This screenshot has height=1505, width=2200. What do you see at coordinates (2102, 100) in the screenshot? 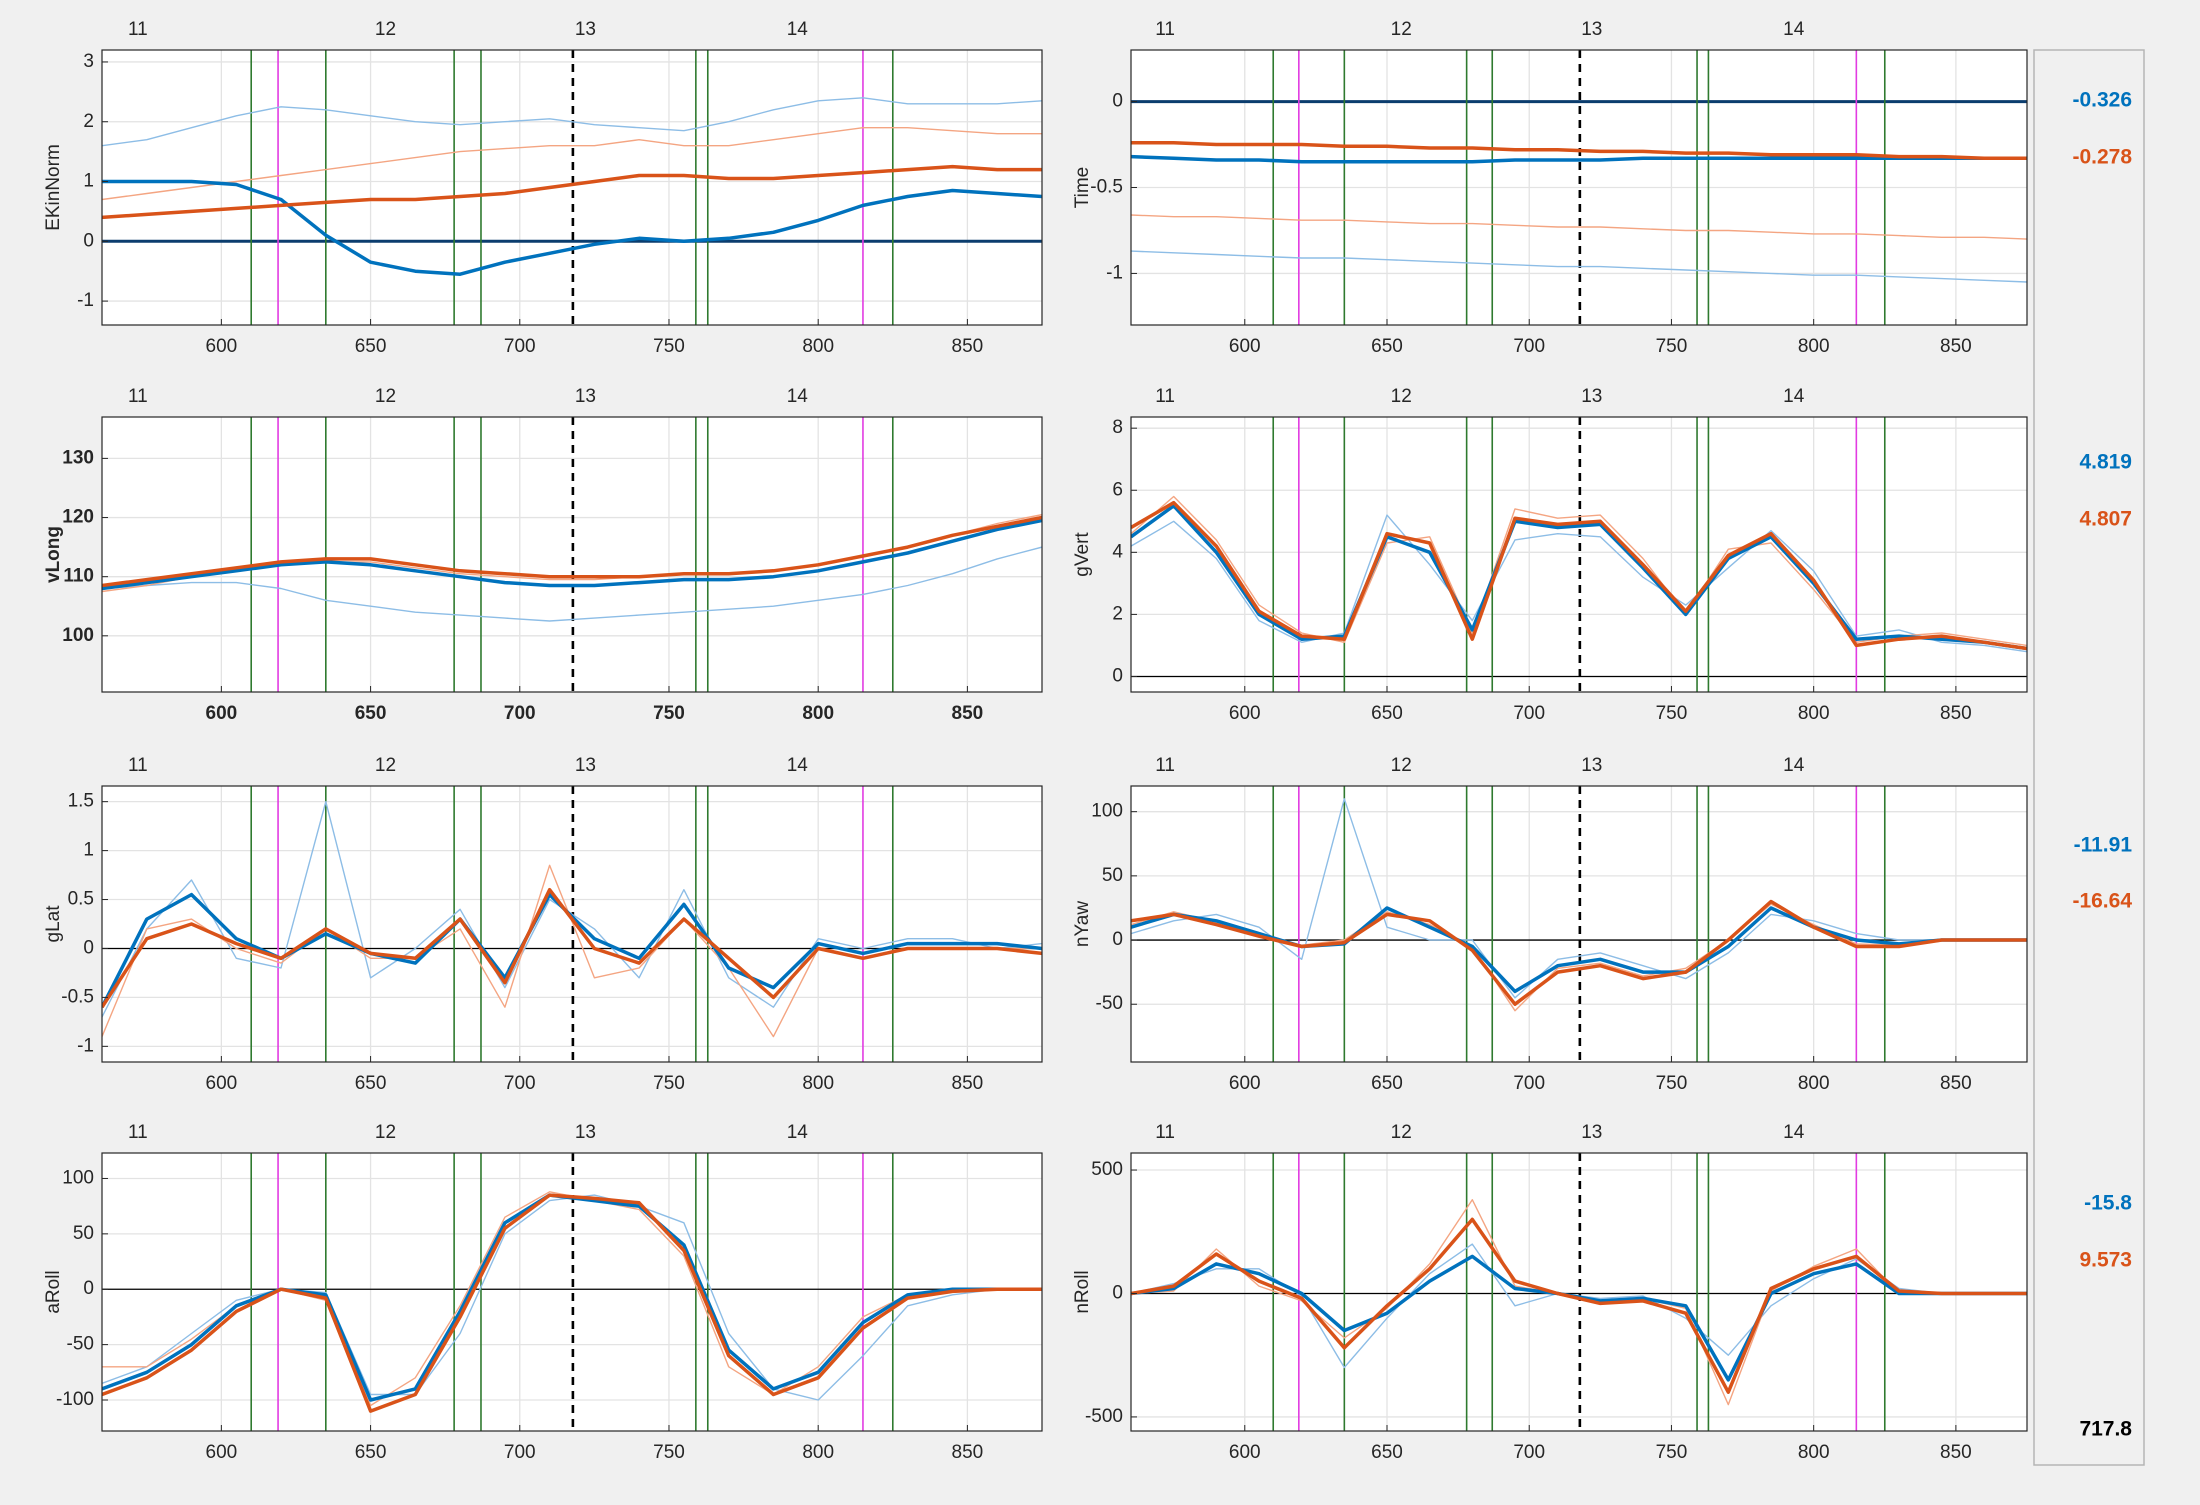
I see `readout-value: -0.326` at bounding box center [2102, 100].